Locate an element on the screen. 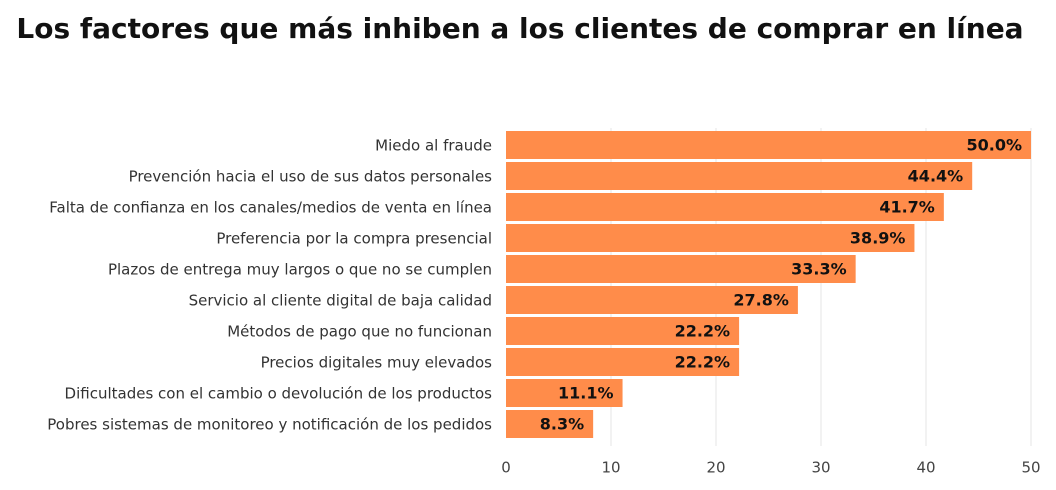 The image size is (1056, 490). x-tick-label: 40 is located at coordinates (925, 468).